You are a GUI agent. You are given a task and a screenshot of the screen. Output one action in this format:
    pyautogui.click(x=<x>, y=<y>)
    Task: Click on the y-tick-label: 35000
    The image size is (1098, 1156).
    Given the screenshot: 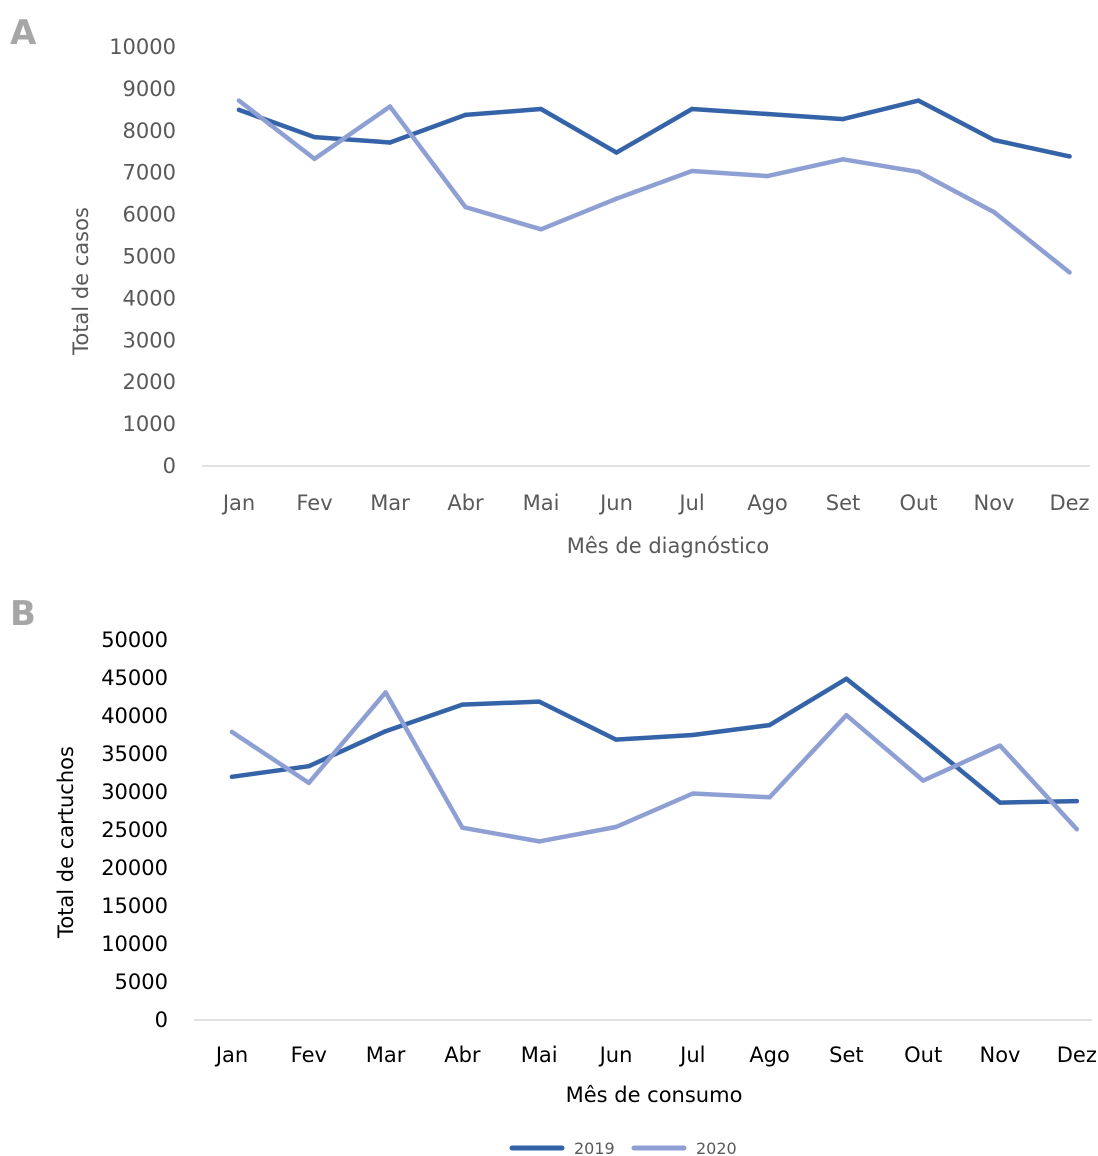 What is the action you would take?
    pyautogui.click(x=134, y=754)
    